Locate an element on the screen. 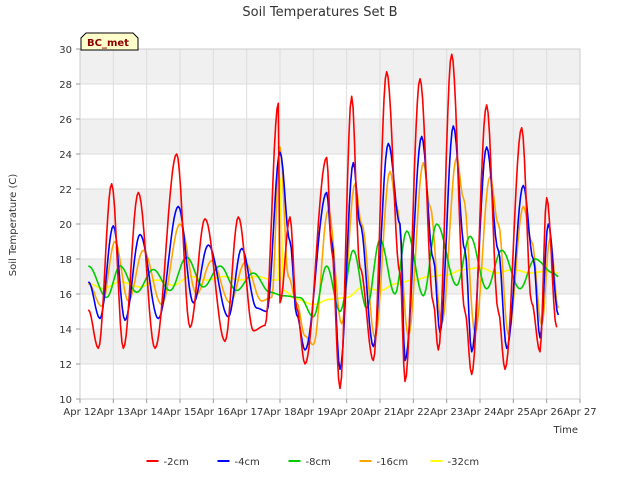 The height and width of the screenshot is (480, 640). y-tick-label: 10 is located at coordinates (65, 400).